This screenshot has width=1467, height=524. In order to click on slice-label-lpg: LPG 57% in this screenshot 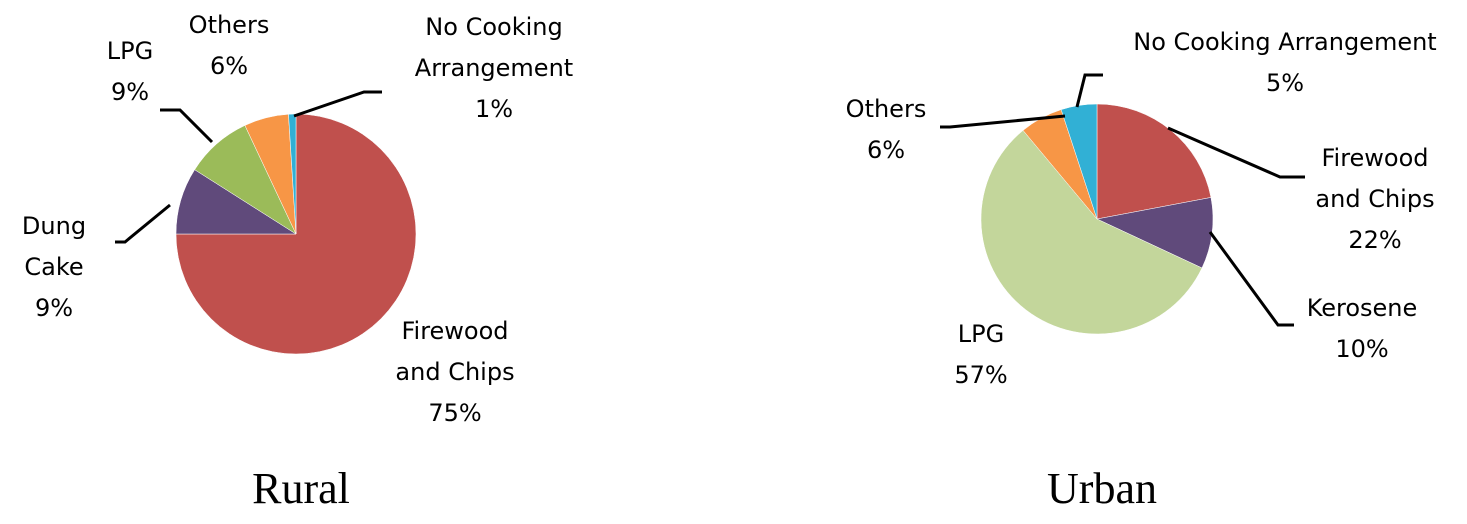, I will do `click(980, 354)`.